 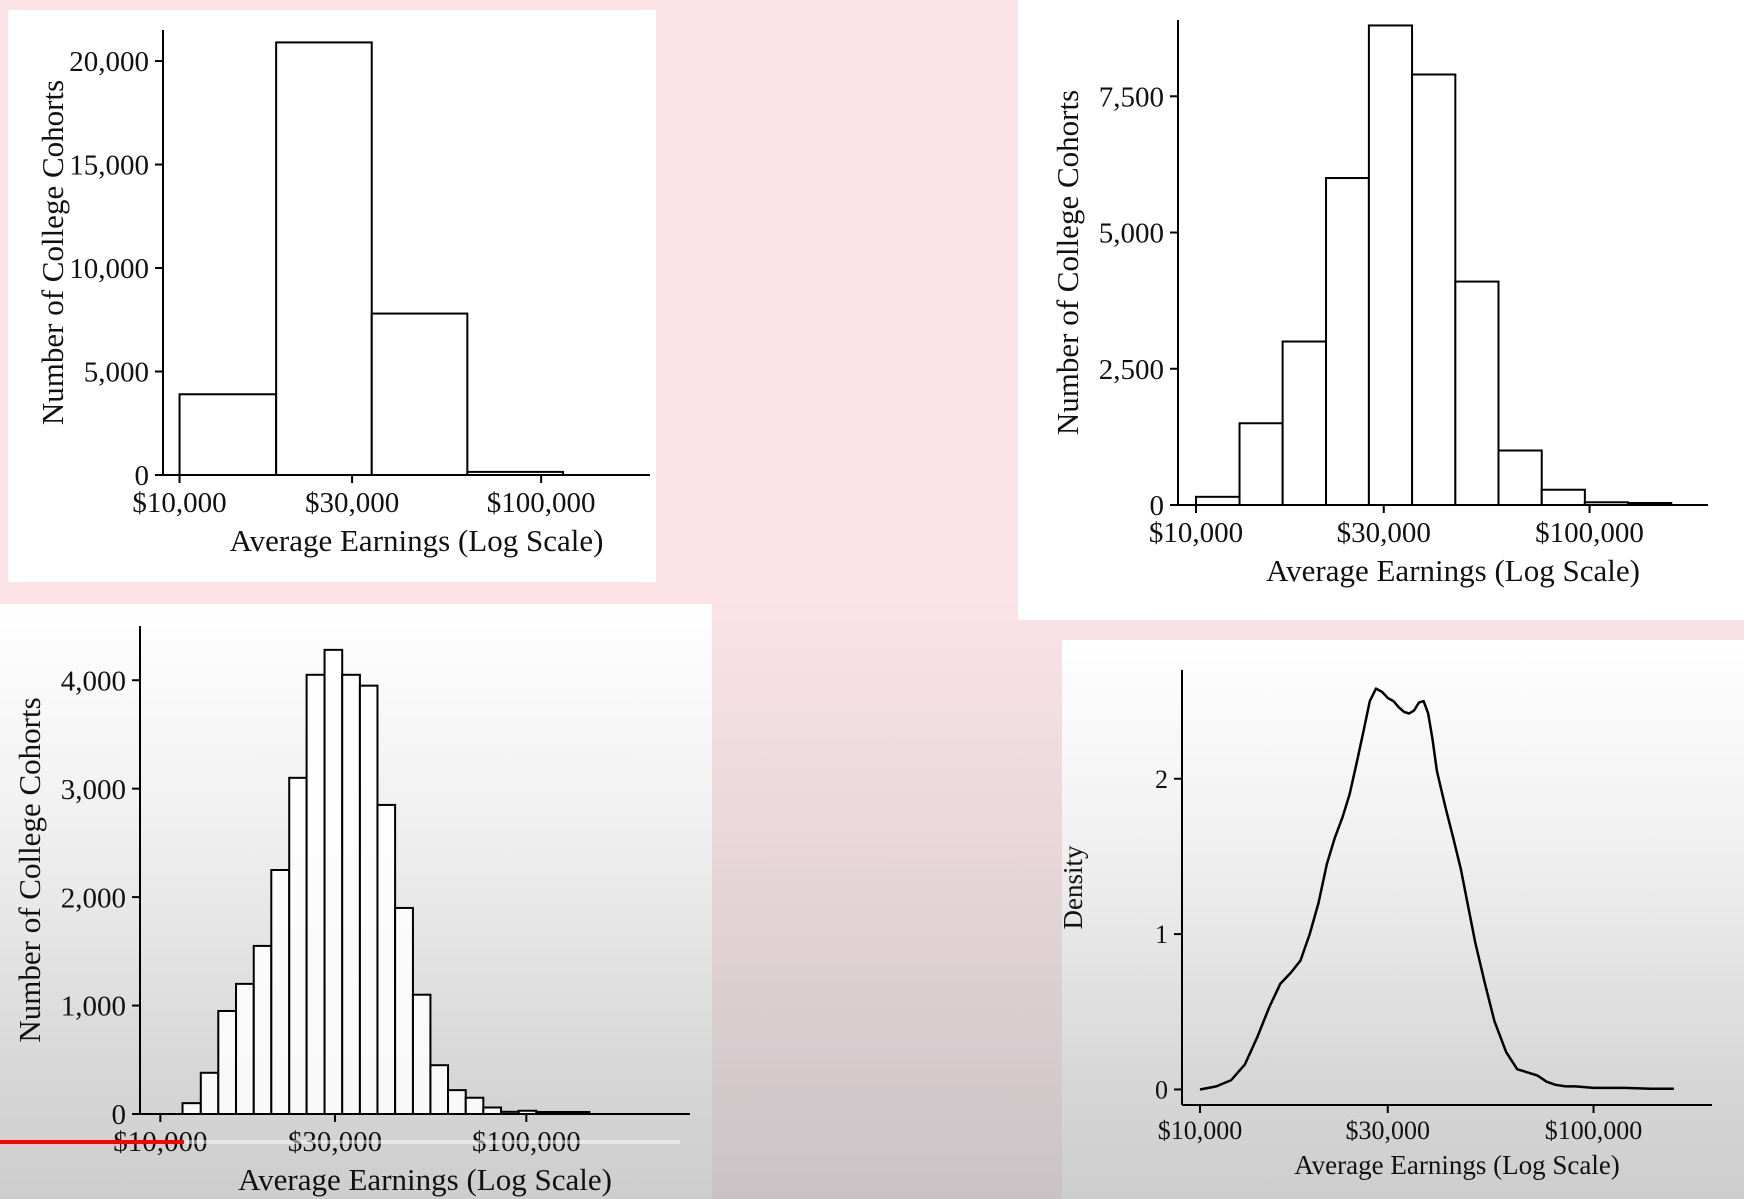 What do you see at coordinates (92, 1142) in the screenshot?
I see `video-progress-fill` at bounding box center [92, 1142].